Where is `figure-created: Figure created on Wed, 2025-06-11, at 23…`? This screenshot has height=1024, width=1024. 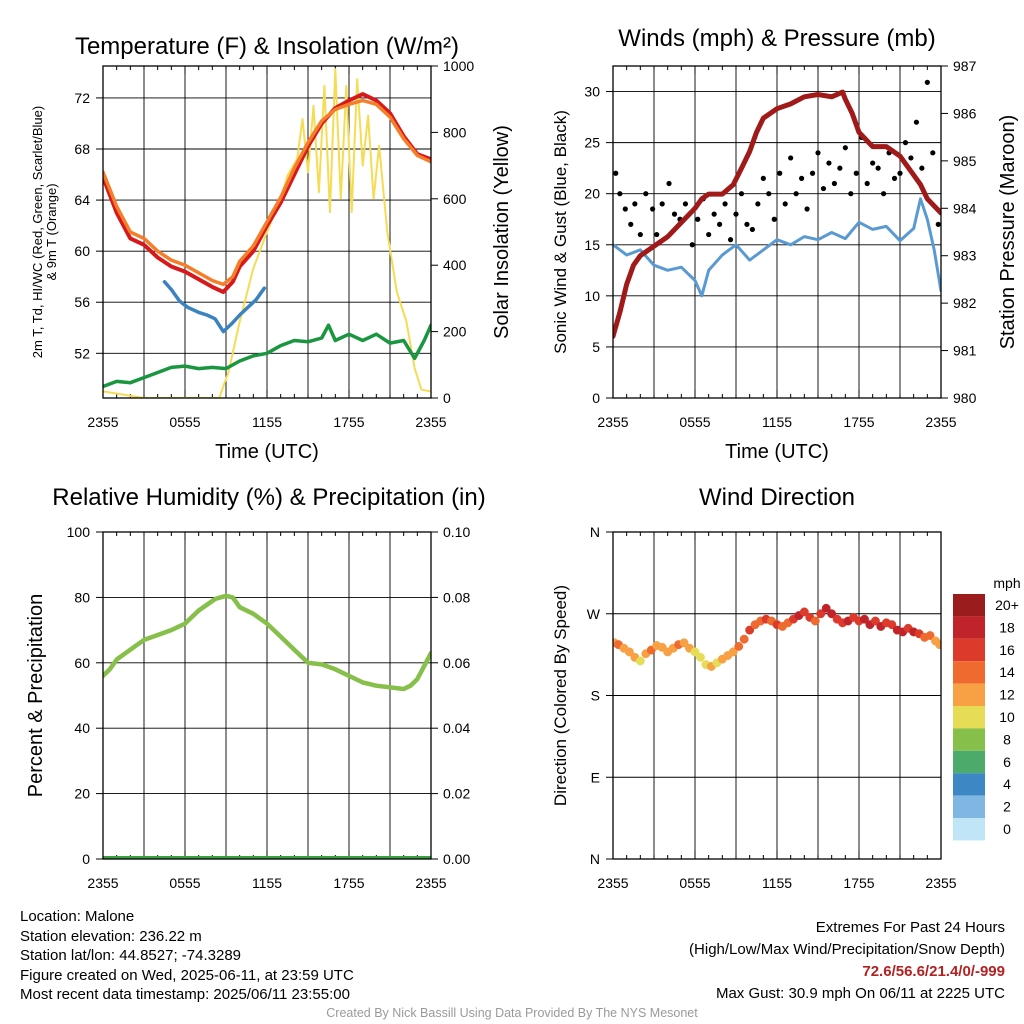 figure-created: Figure created on Wed, 2025-06-11, at 23… is located at coordinates (187, 975).